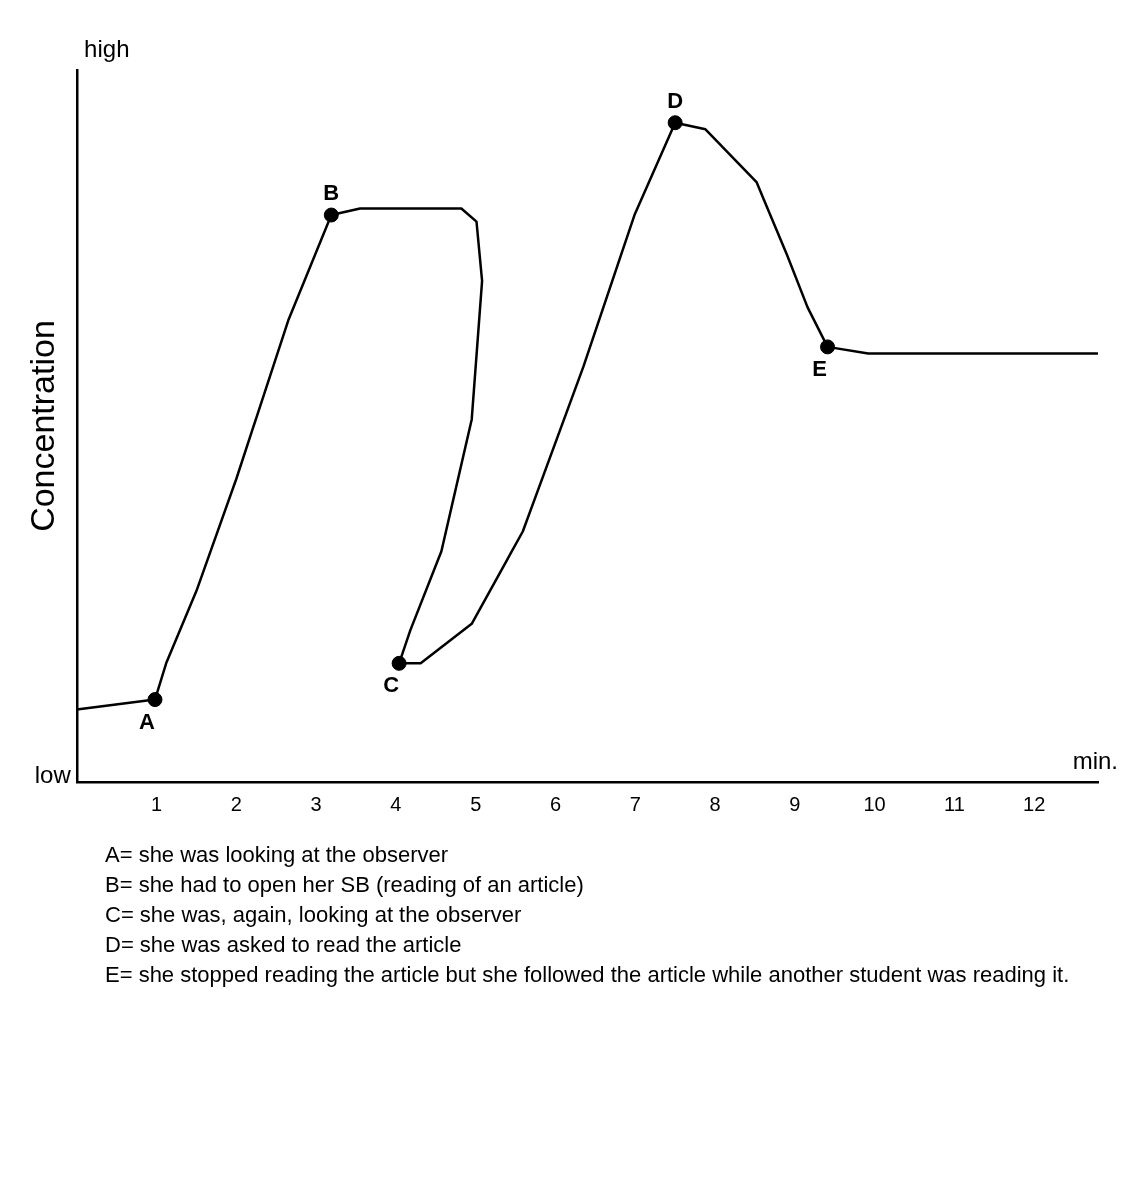  Describe the element at coordinates (236, 803) in the screenshot. I see `x-tick-label: 2` at that location.